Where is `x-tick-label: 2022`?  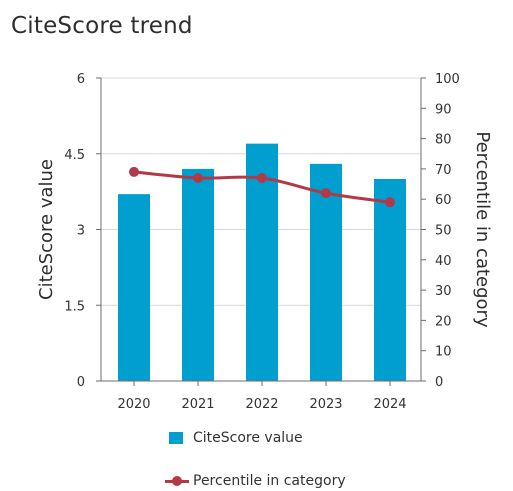 x-tick-label: 2022 is located at coordinates (261, 404).